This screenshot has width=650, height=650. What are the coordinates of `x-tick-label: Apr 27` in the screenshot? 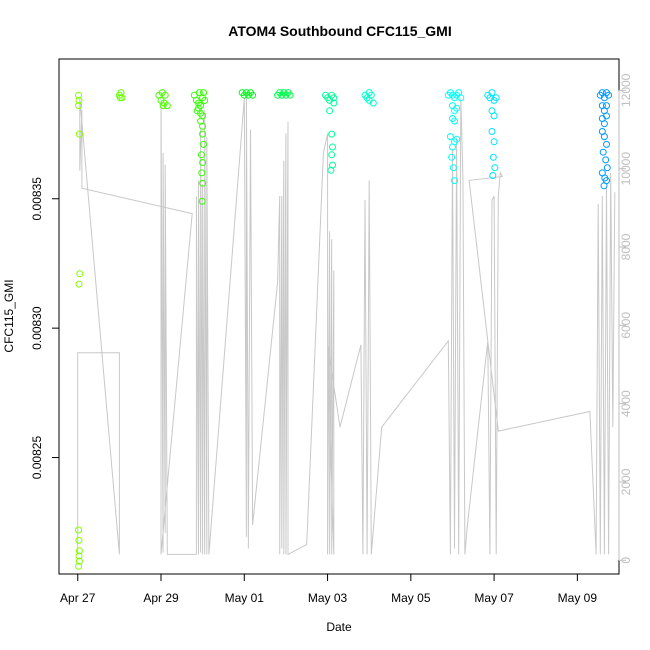 It's located at (78, 598).